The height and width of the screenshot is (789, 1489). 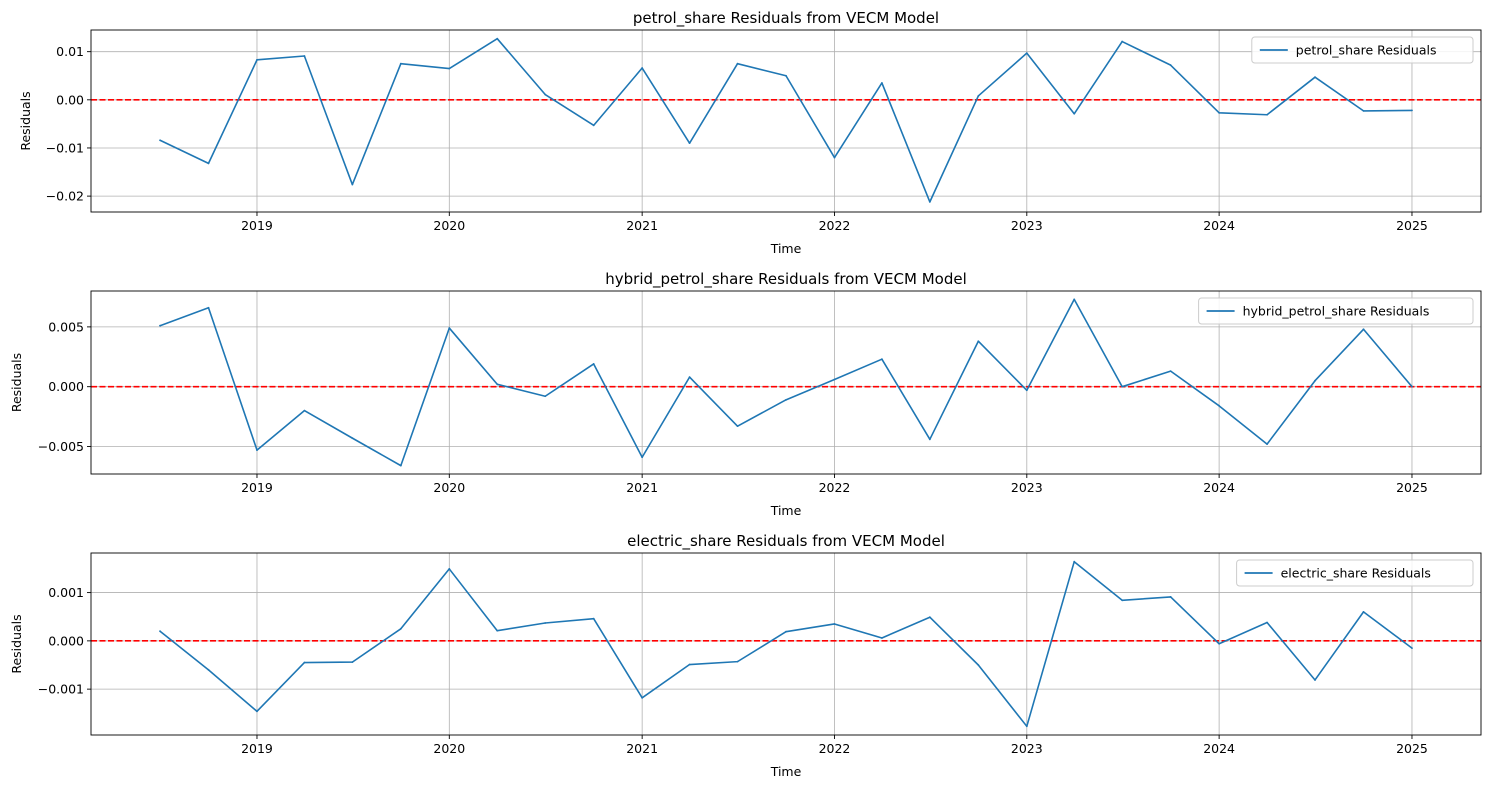 I want to click on legend-label: electric_share Residuals, so click(x=1356, y=573).